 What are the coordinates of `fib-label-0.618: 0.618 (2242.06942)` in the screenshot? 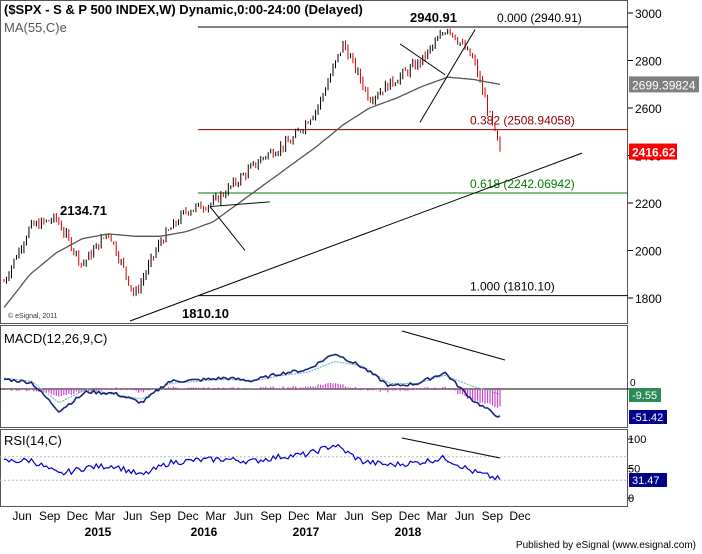 It's located at (522, 184).